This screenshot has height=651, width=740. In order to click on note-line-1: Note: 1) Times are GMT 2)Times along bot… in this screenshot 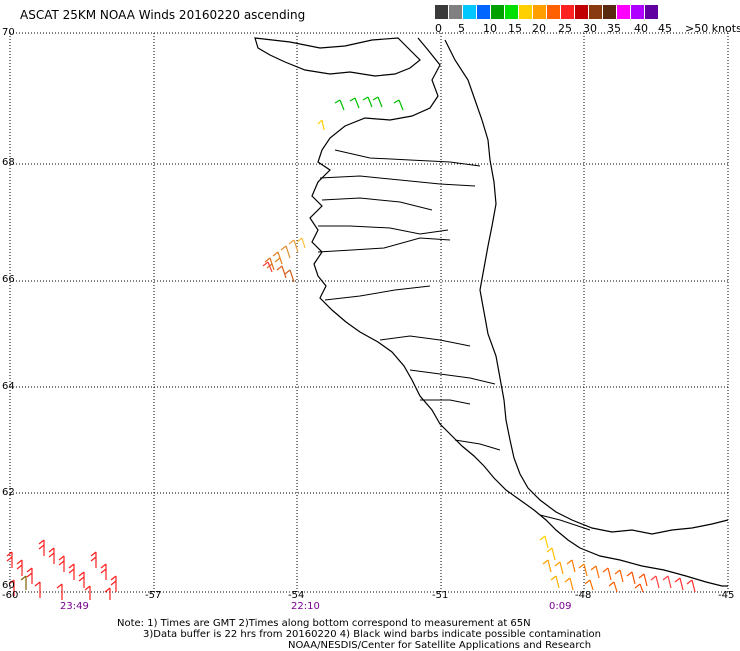, I will do `click(324, 623)`.